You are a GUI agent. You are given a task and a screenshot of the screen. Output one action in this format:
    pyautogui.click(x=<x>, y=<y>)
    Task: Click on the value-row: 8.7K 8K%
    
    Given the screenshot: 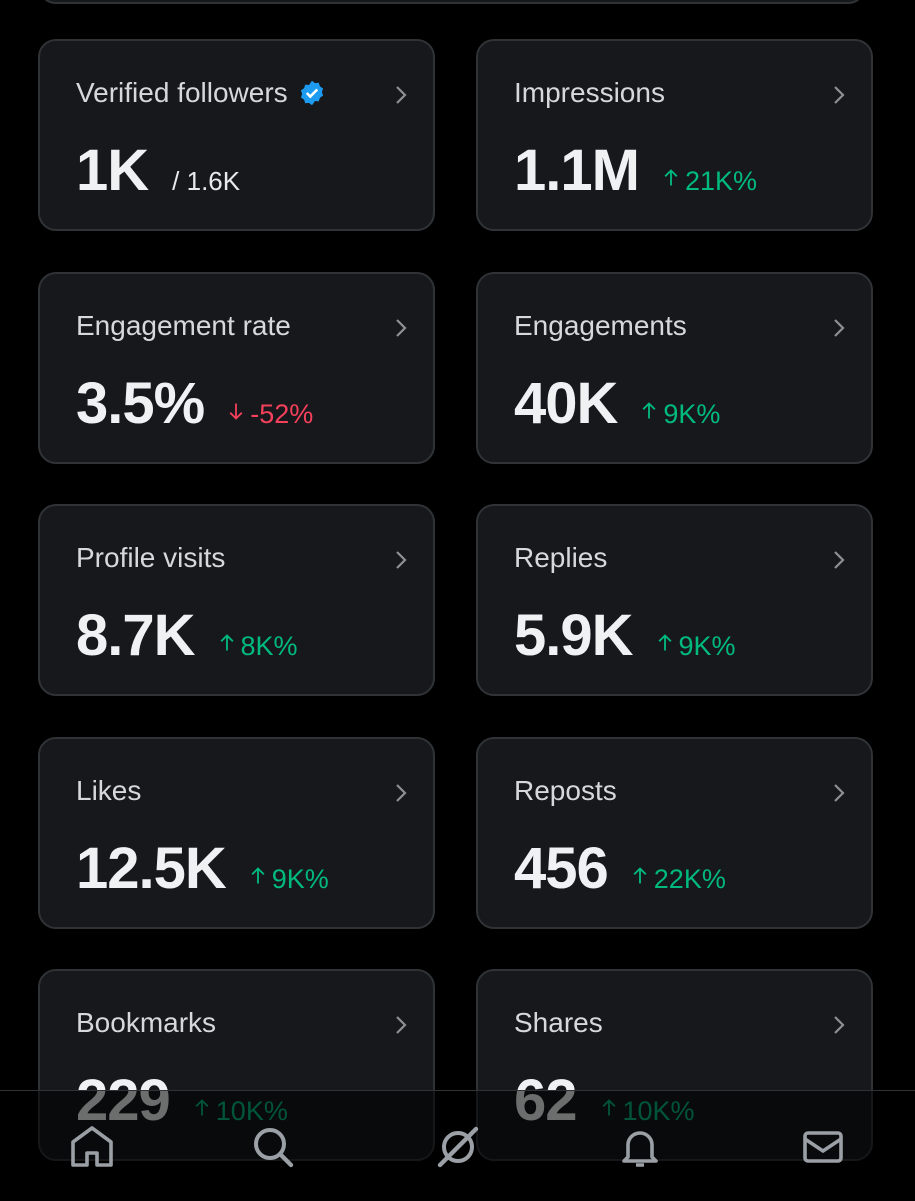 What is the action you would take?
    pyautogui.click(x=187, y=635)
    